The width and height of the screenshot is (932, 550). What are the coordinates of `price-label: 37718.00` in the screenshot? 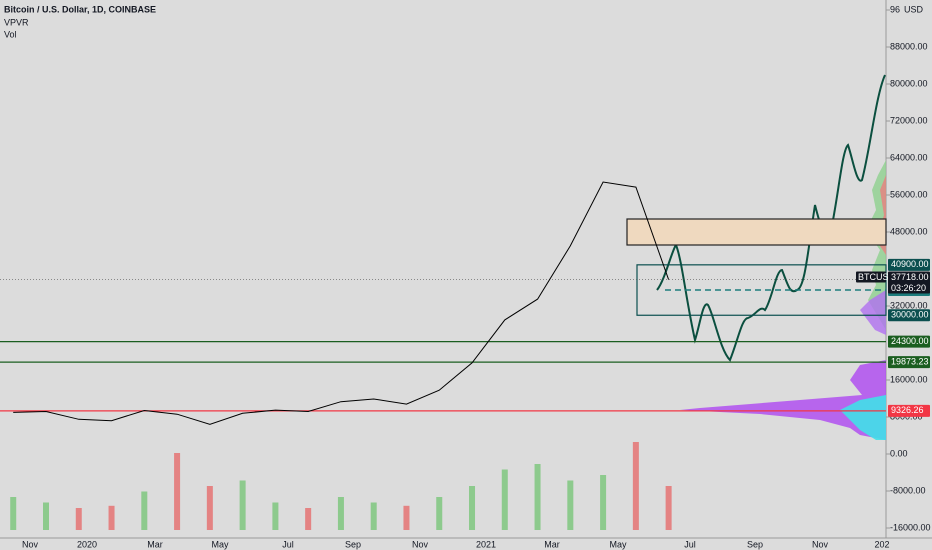 It's located at (910, 277).